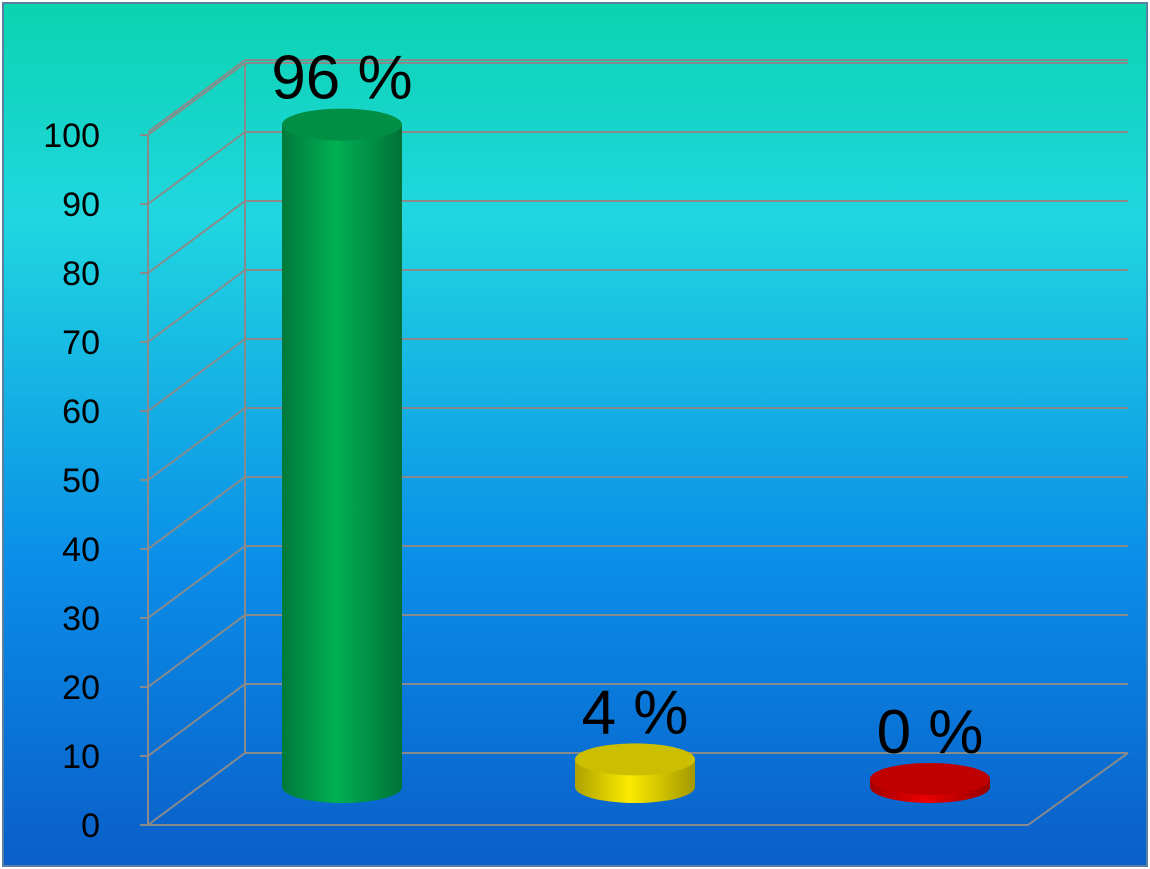  What do you see at coordinates (81, 412) in the screenshot?
I see `y-tick-label: 60` at bounding box center [81, 412].